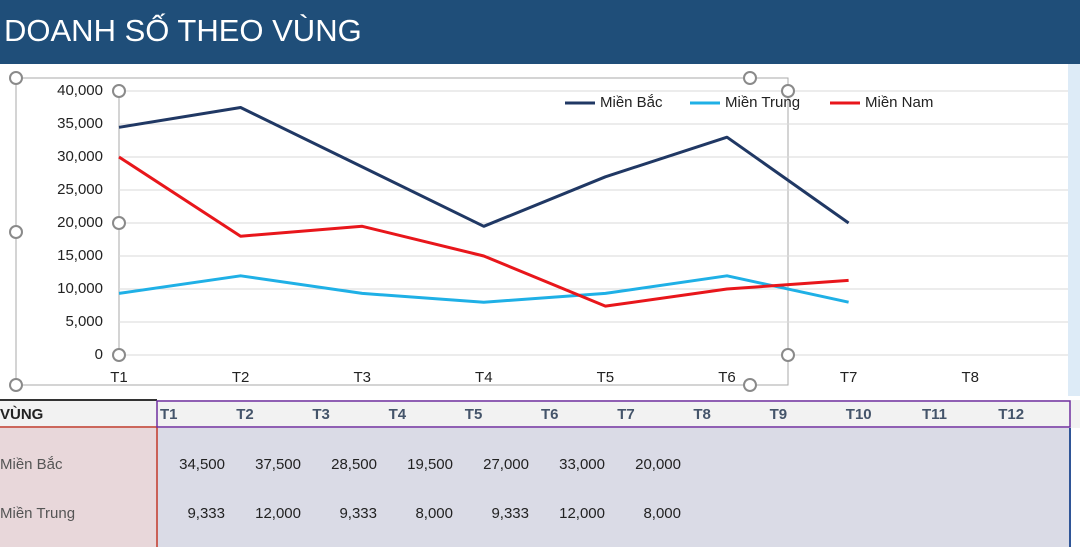  What do you see at coordinates (80, 222) in the screenshot?
I see `y-tick-label: 20,000` at bounding box center [80, 222].